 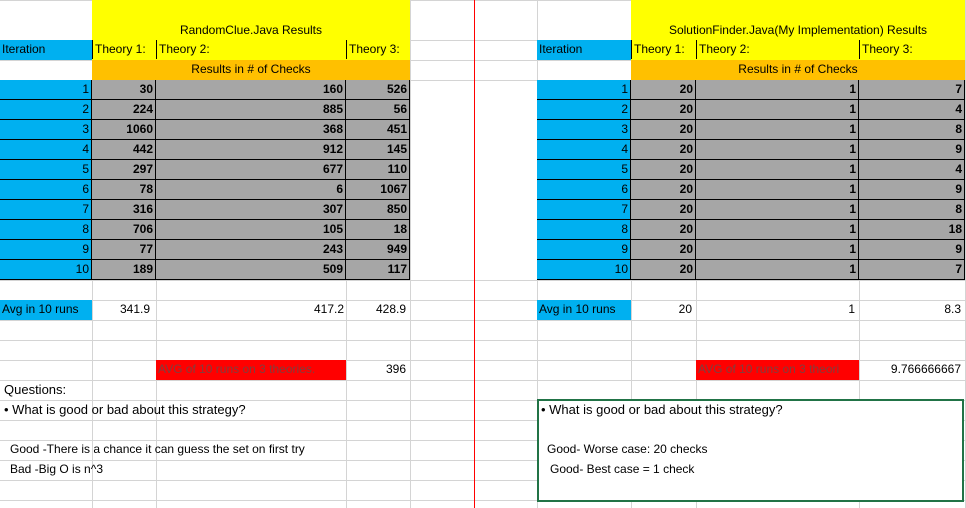 What do you see at coordinates (124, 90) in the screenshot?
I see `left-cell-t1-row-1: 30` at bounding box center [124, 90].